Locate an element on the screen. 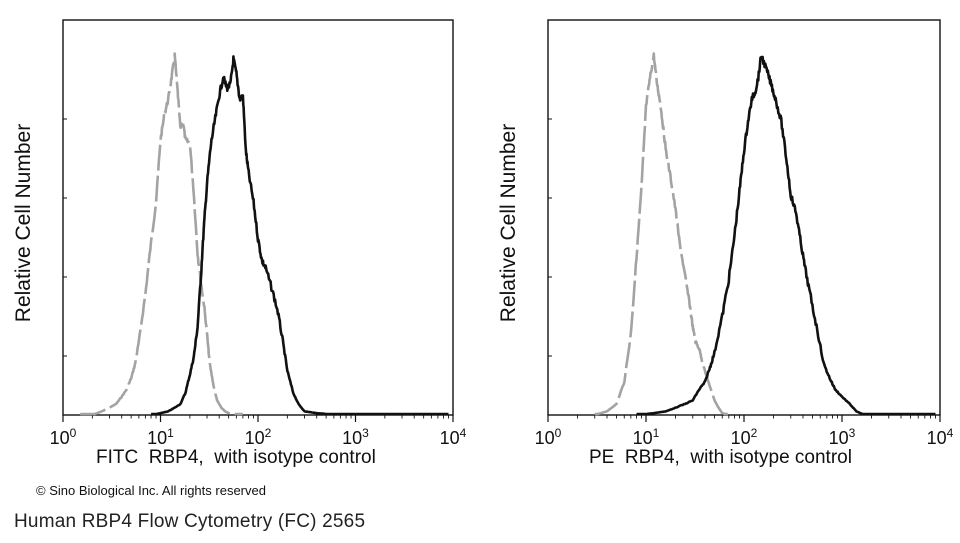 The height and width of the screenshot is (543, 960). fitc-x-axis-label: FITC RBP4, with isotype control is located at coordinates (236, 457).